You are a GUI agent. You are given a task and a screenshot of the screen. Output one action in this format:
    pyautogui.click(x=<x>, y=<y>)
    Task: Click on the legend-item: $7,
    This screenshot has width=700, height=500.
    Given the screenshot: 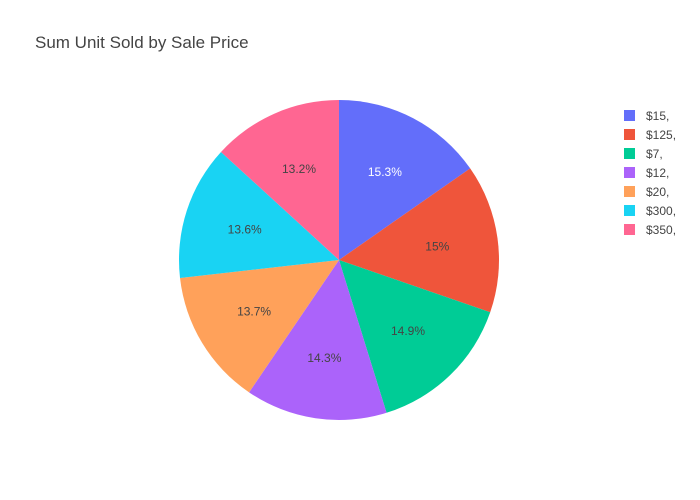 What is the action you would take?
    pyautogui.click(x=650, y=153)
    